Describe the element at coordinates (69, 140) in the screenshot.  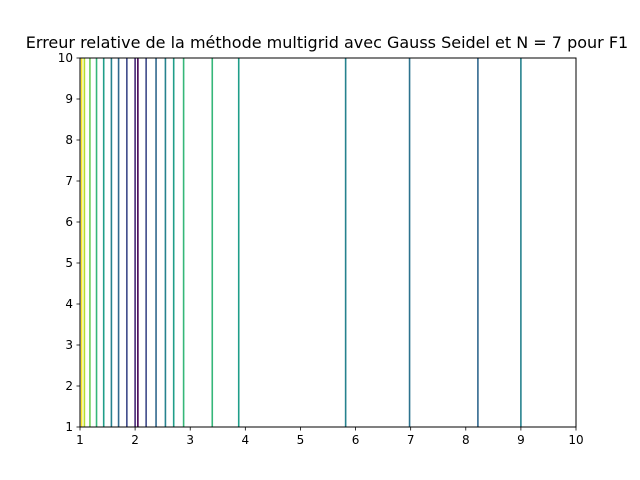
I see `y-tick-label-8: 8` at that location.